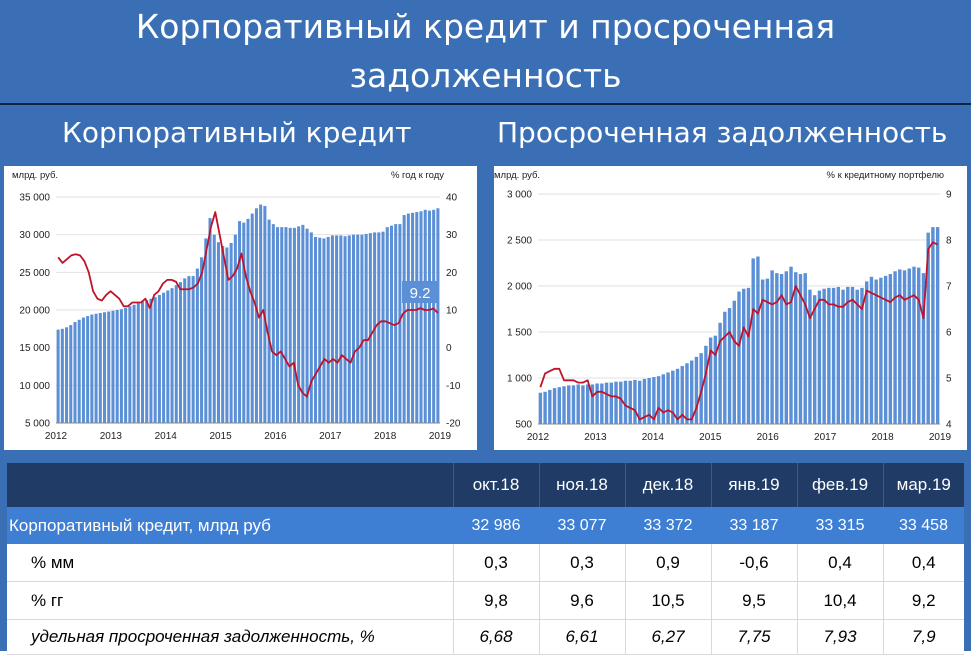 The width and height of the screenshot is (971, 655). Describe the element at coordinates (667, 600) in the screenshot. I see `table-cell: 10,5` at that location.